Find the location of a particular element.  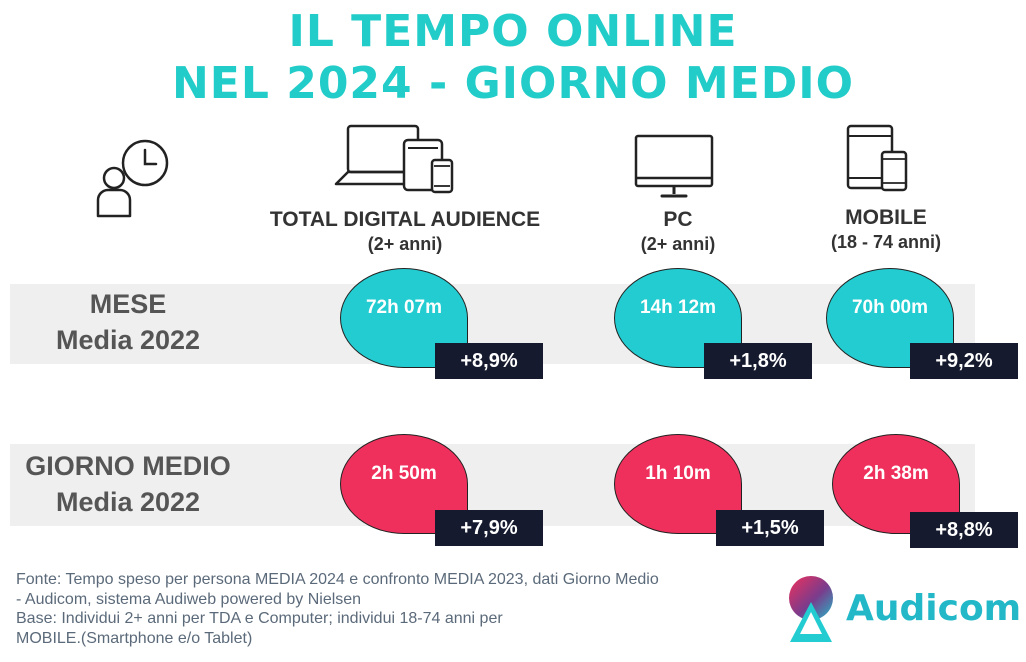

column-header-tda: TOTAL DIGITAL AUDIENCE (2+ anni) is located at coordinates (405, 232).